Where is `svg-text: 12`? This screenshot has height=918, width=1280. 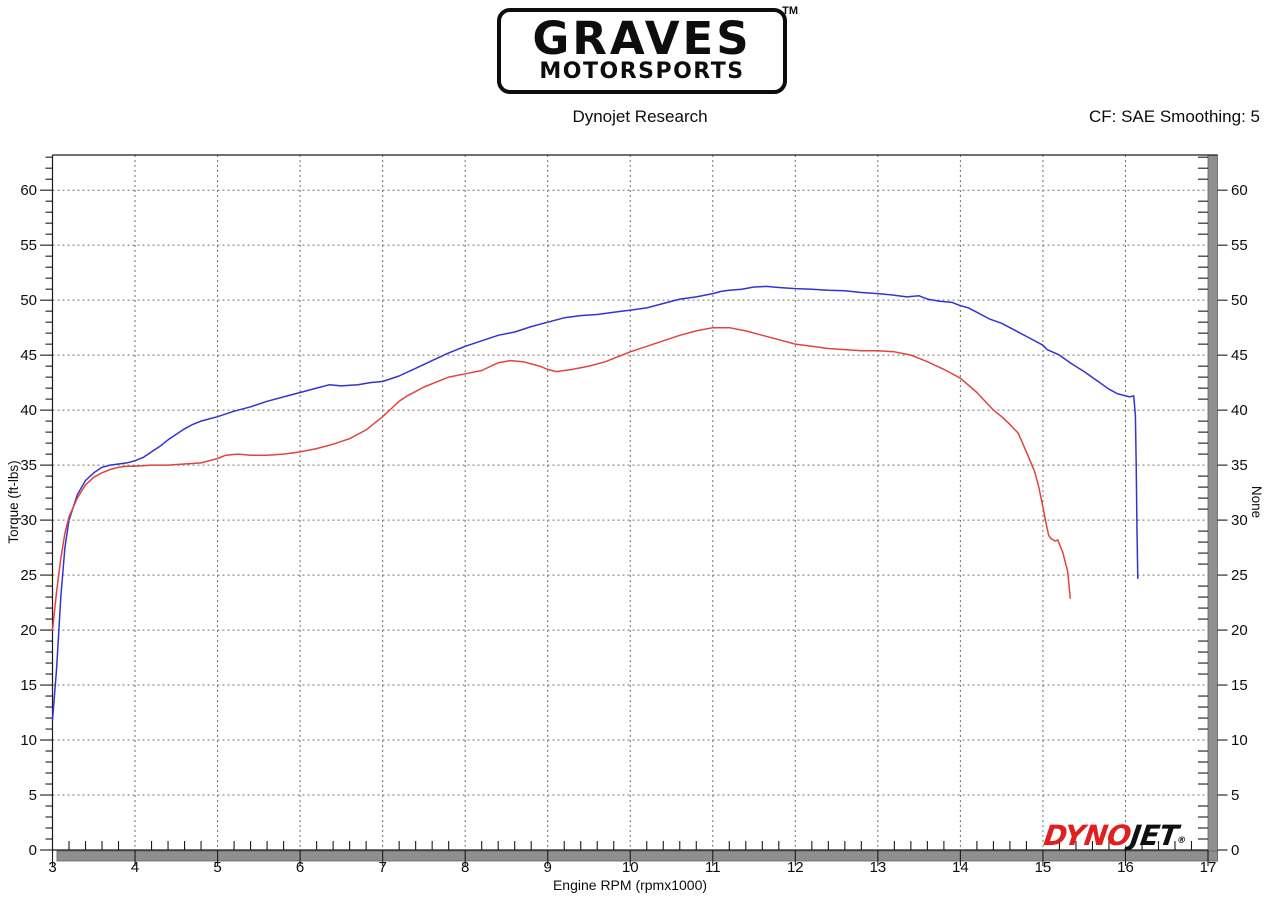 svg-text: 12 is located at coordinates (795, 867).